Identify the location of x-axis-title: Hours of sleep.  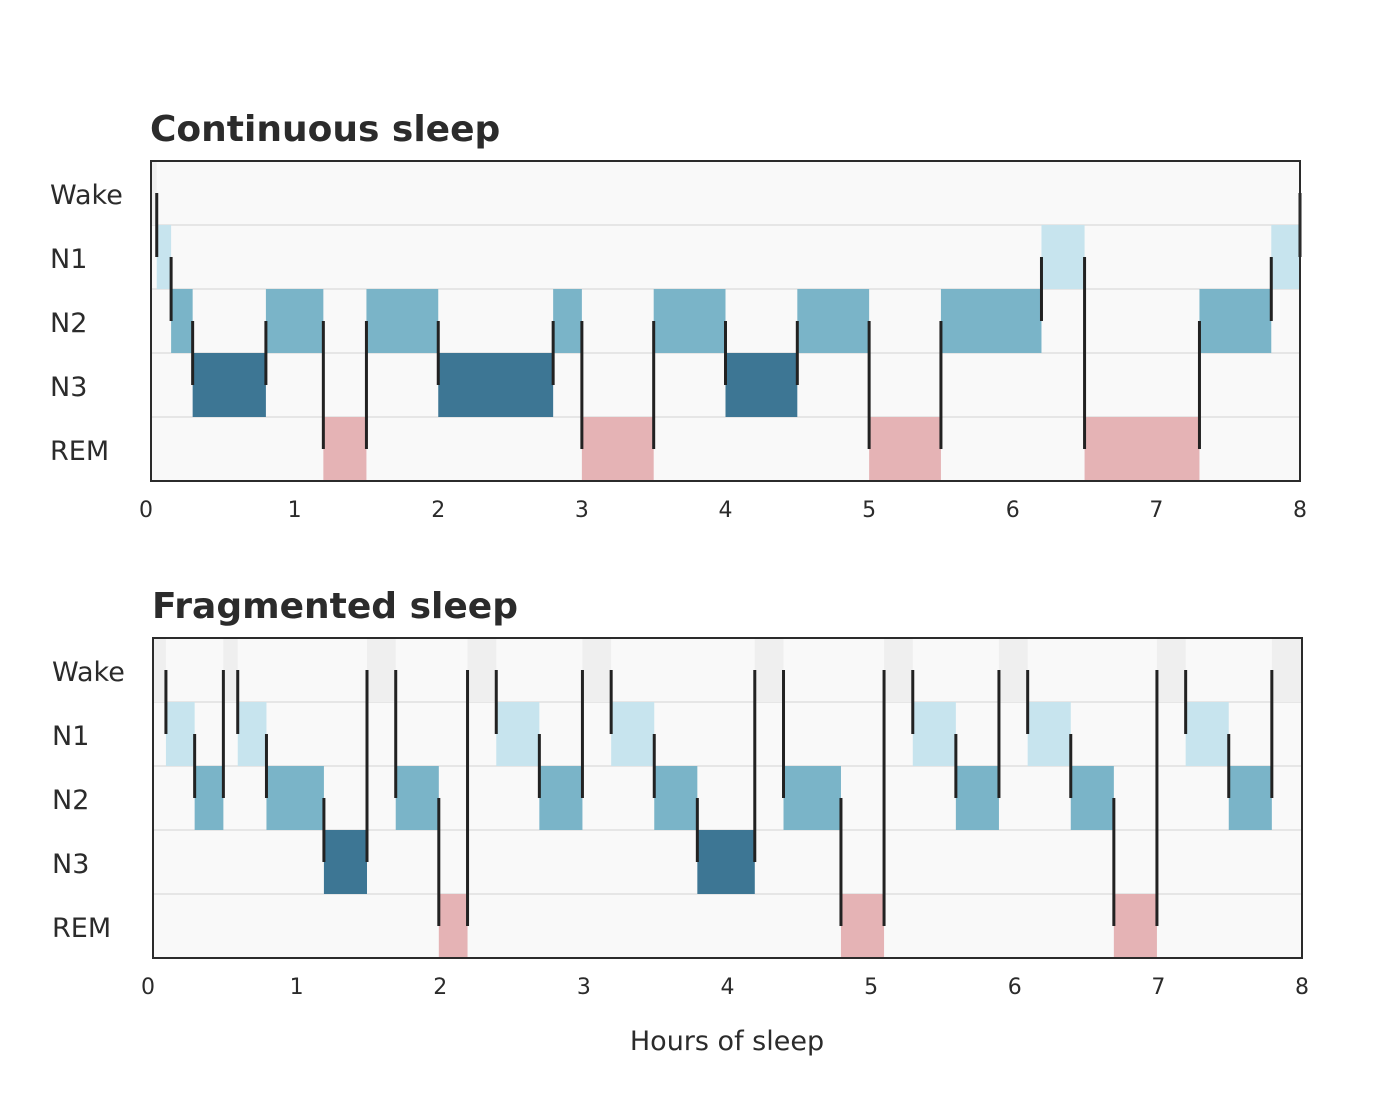
(727, 1041).